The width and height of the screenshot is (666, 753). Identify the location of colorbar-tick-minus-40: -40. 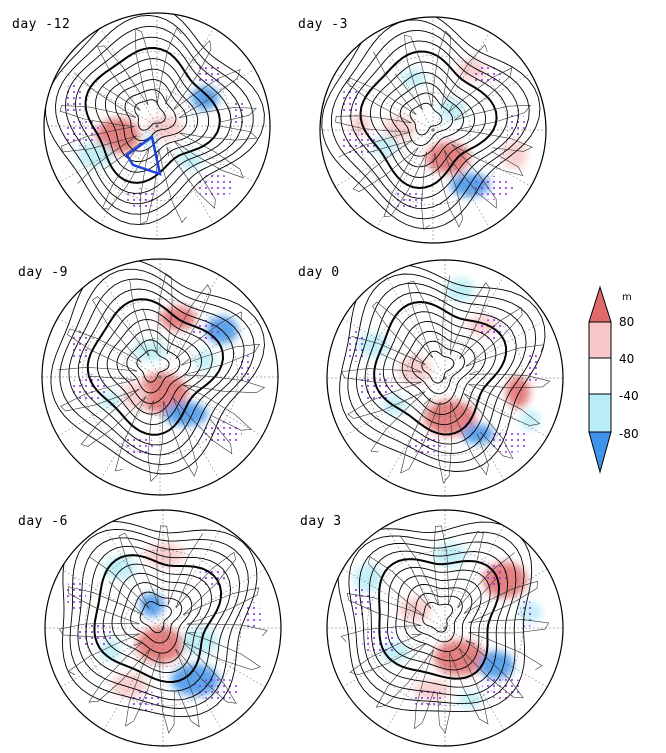
(629, 396).